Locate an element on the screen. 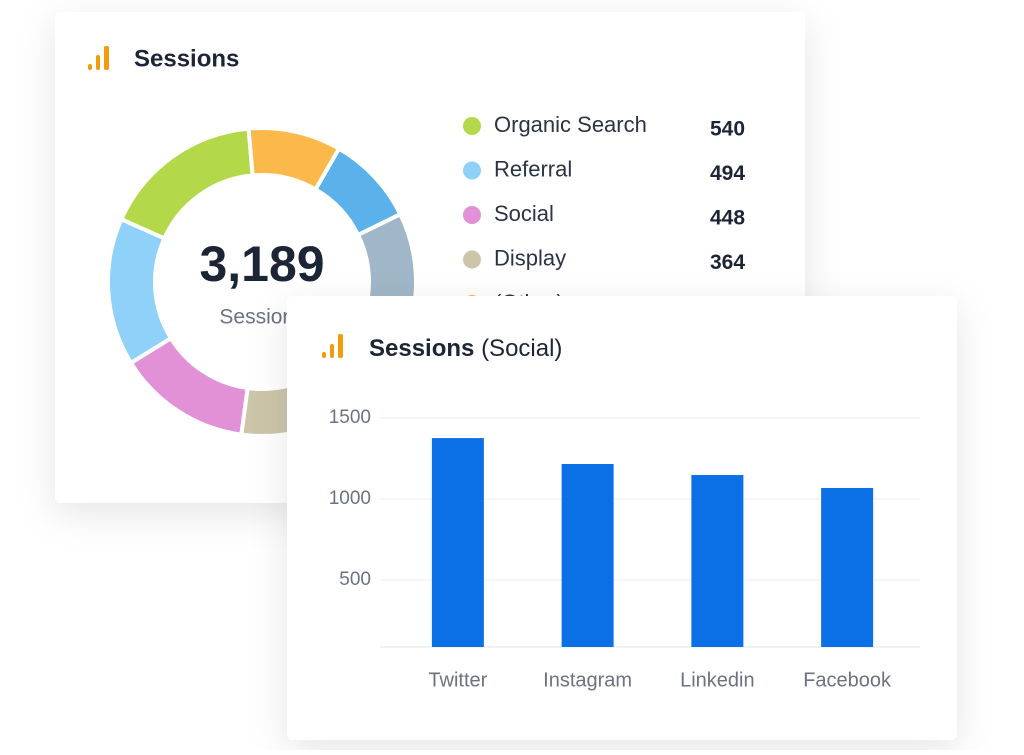 This screenshot has width=1024, height=755. legend-label: Social is located at coordinates (524, 213).